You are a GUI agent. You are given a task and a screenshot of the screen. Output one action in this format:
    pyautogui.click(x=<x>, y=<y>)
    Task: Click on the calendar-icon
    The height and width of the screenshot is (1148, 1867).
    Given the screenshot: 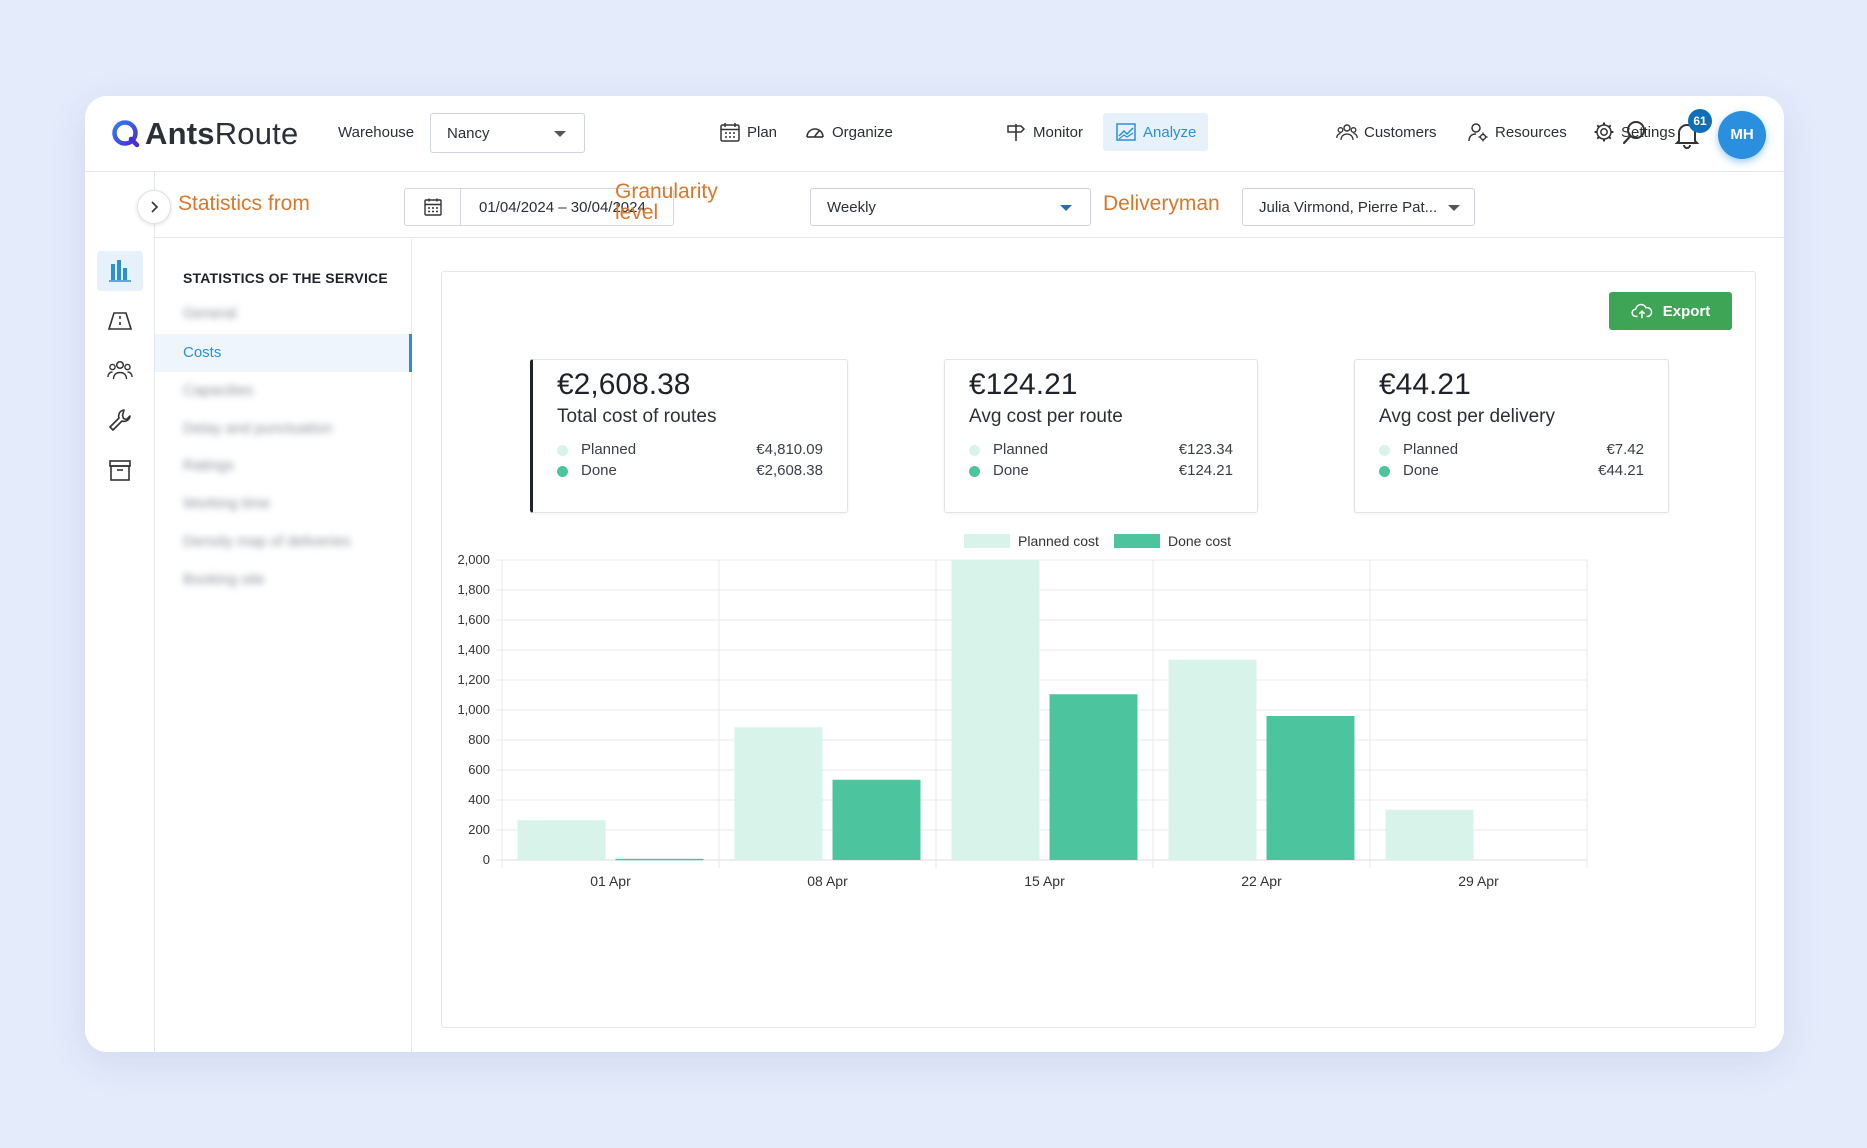 What is the action you would take?
    pyautogui.click(x=432, y=207)
    